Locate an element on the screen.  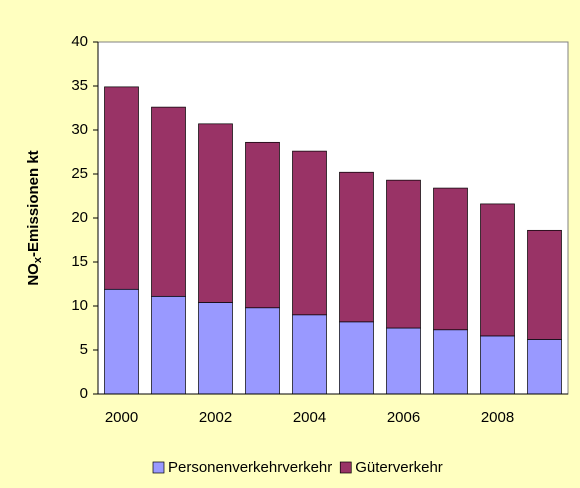
x-tick-label: 2000 is located at coordinates (121, 417).